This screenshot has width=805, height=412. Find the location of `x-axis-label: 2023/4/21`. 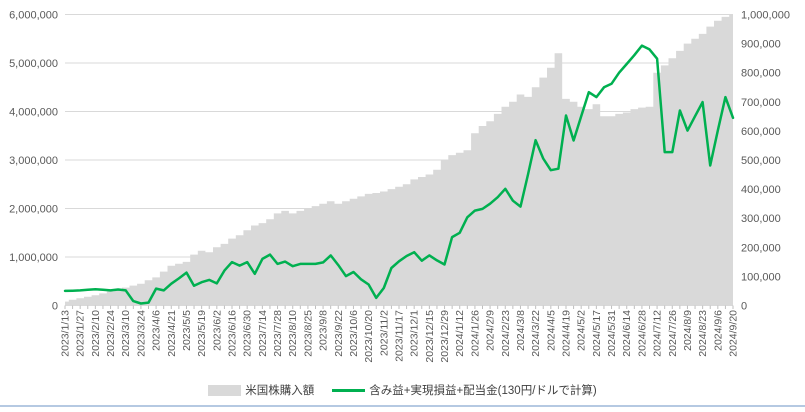

x-axis-label: 2023/4/21 is located at coordinates (172, 333).